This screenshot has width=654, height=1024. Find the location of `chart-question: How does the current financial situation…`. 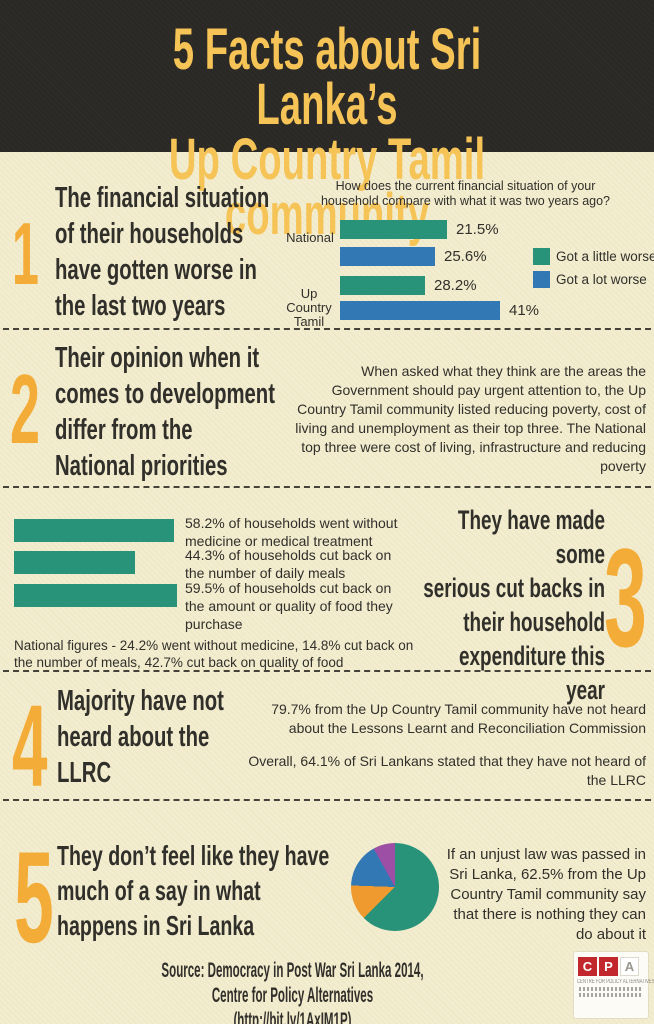

chart-question: How does the current financial situation… is located at coordinates (465, 193).